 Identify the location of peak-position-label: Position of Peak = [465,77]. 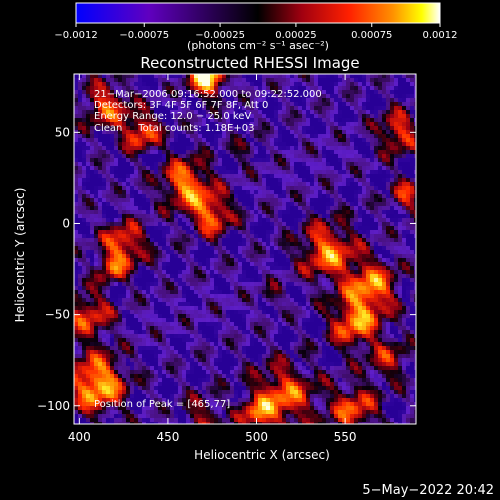
(162, 404).